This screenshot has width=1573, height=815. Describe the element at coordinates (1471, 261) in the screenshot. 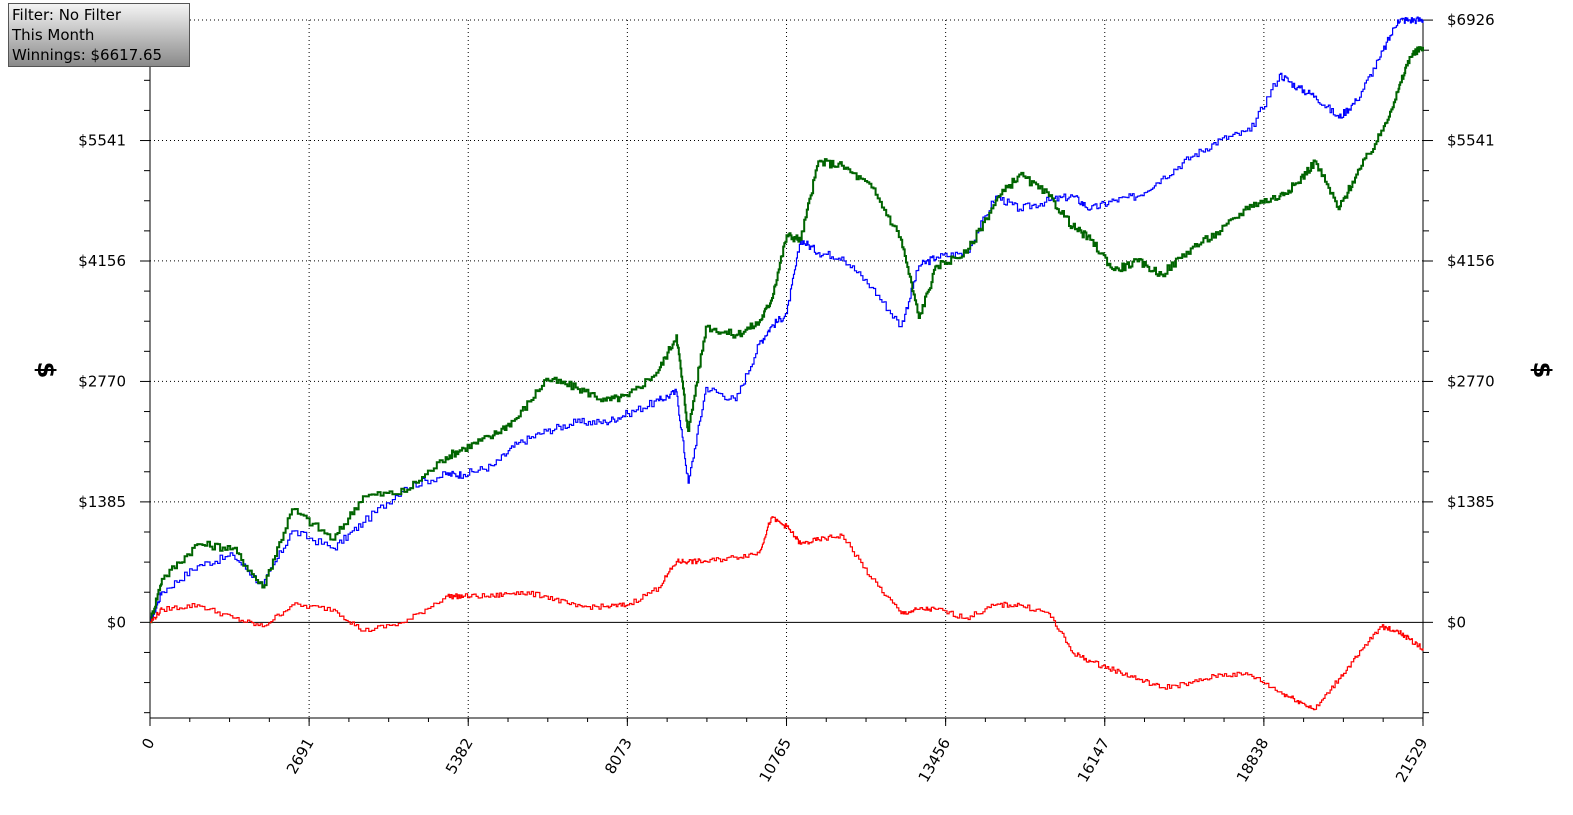

I see `y-tick-label-right: $4156` at that location.